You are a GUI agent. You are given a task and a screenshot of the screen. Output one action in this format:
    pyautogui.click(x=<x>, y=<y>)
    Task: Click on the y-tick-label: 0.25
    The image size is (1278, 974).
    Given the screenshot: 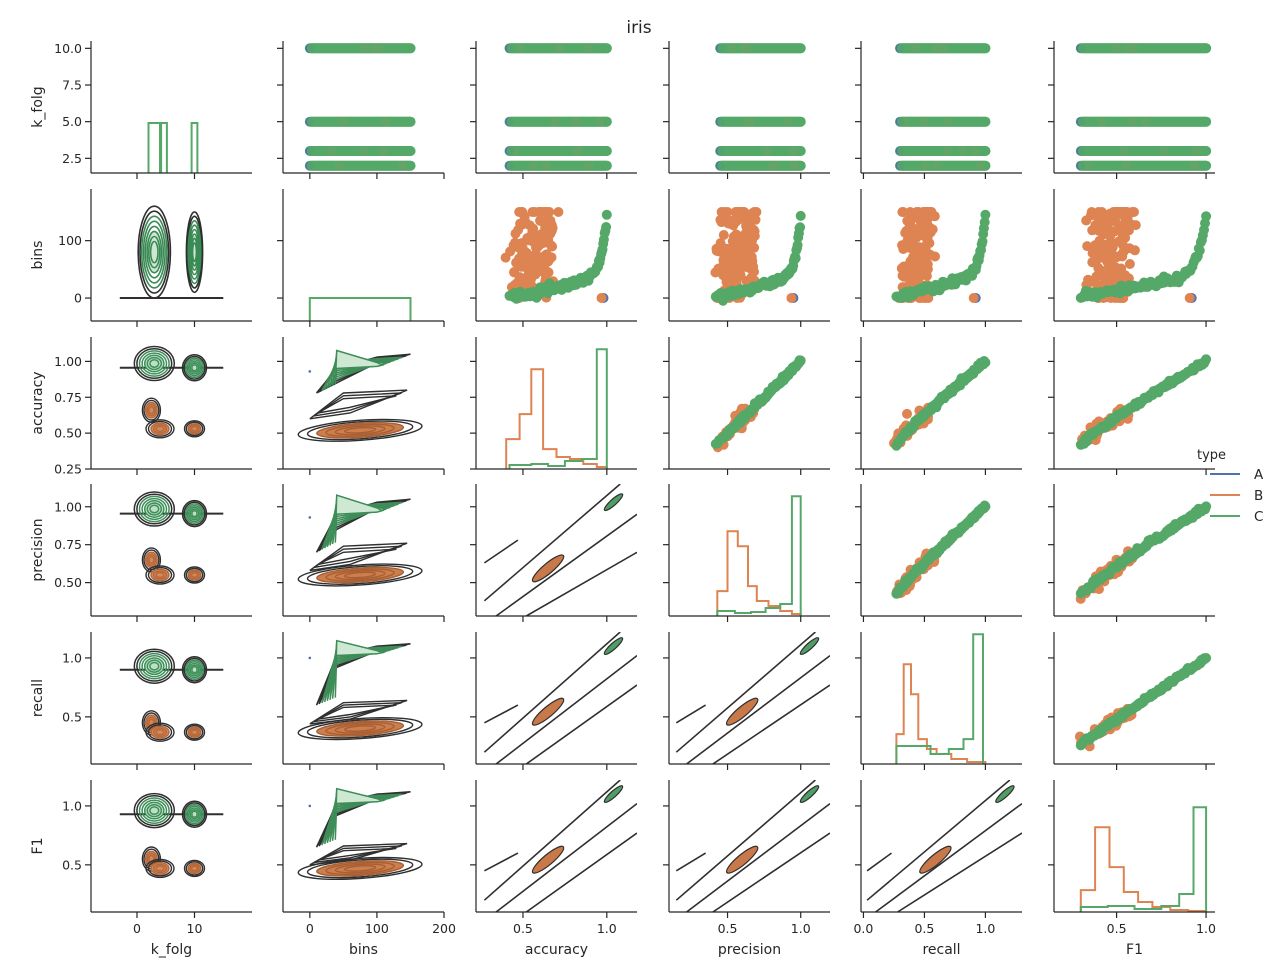 What is the action you would take?
    pyautogui.click(x=68, y=469)
    